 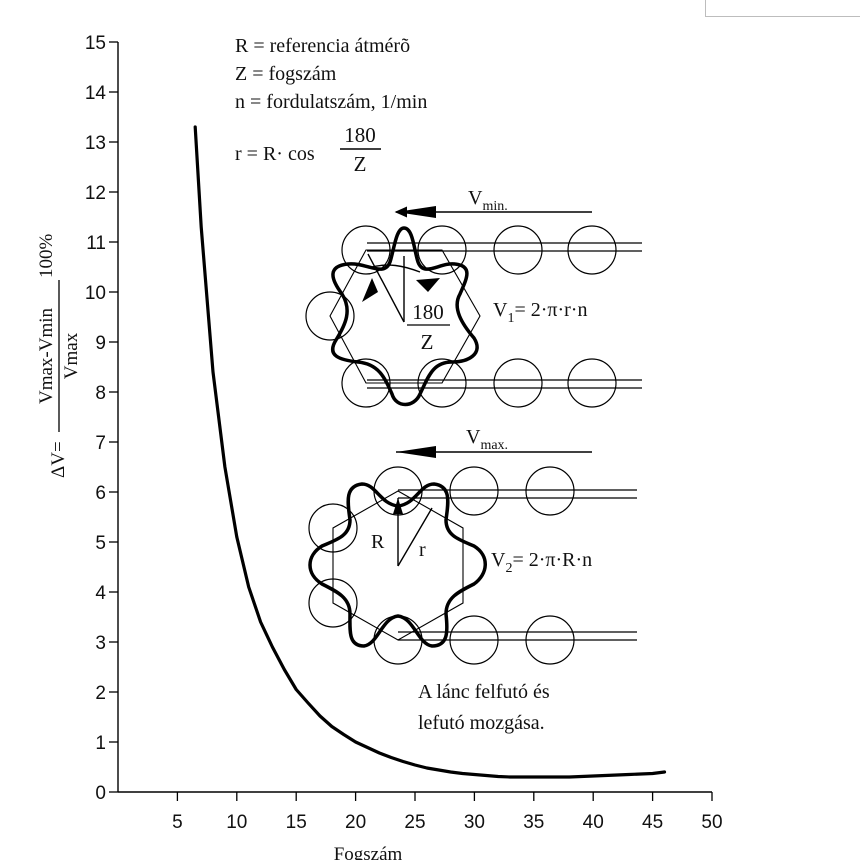 What do you see at coordinates (474, 822) in the screenshot?
I see `x-tick-label: 30` at bounding box center [474, 822].